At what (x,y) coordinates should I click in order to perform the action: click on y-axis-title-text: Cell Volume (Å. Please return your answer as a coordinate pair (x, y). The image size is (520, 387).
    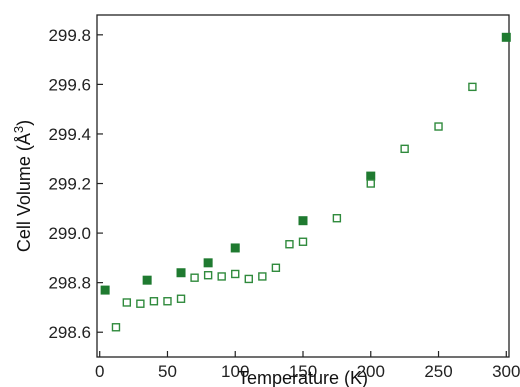
    Looking at the image, I should click on (24, 192).